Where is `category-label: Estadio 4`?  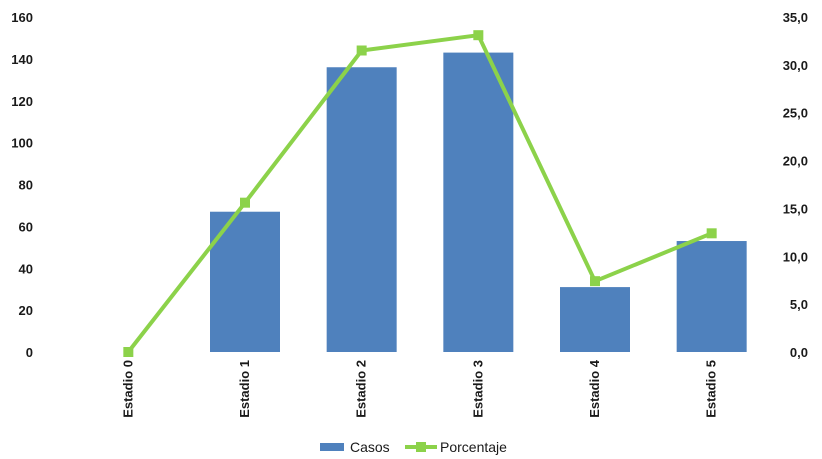
category-label: Estadio 4 is located at coordinates (594, 388).